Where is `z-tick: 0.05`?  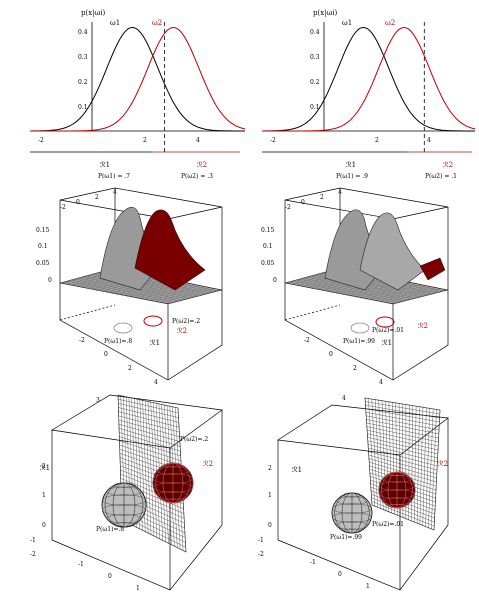
z-tick: 0.05 is located at coordinates (268, 263).